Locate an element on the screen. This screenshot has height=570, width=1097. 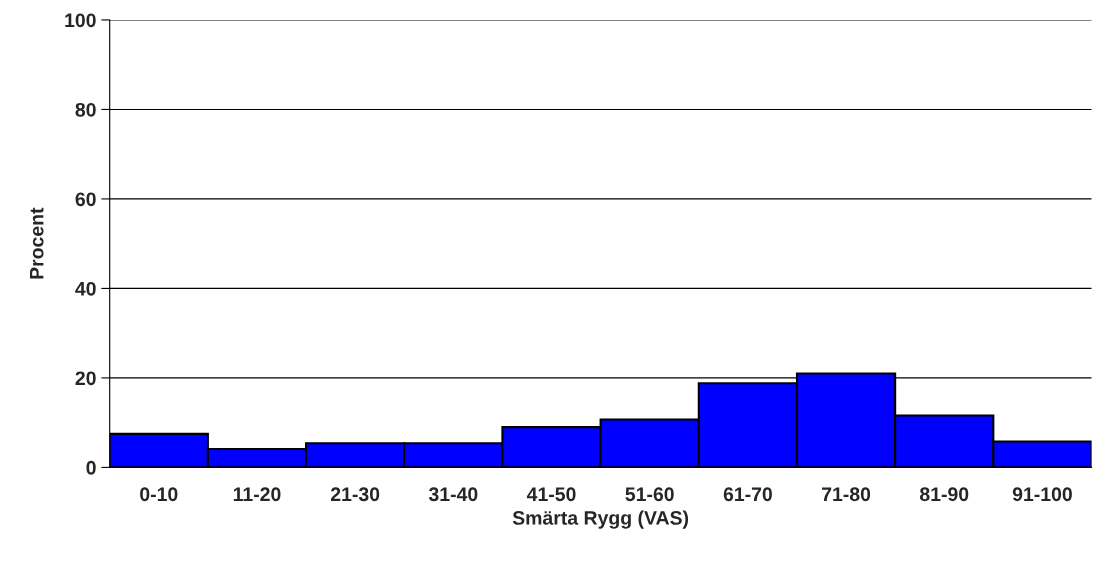
x-tick-label: 51-60 is located at coordinates (649, 494).